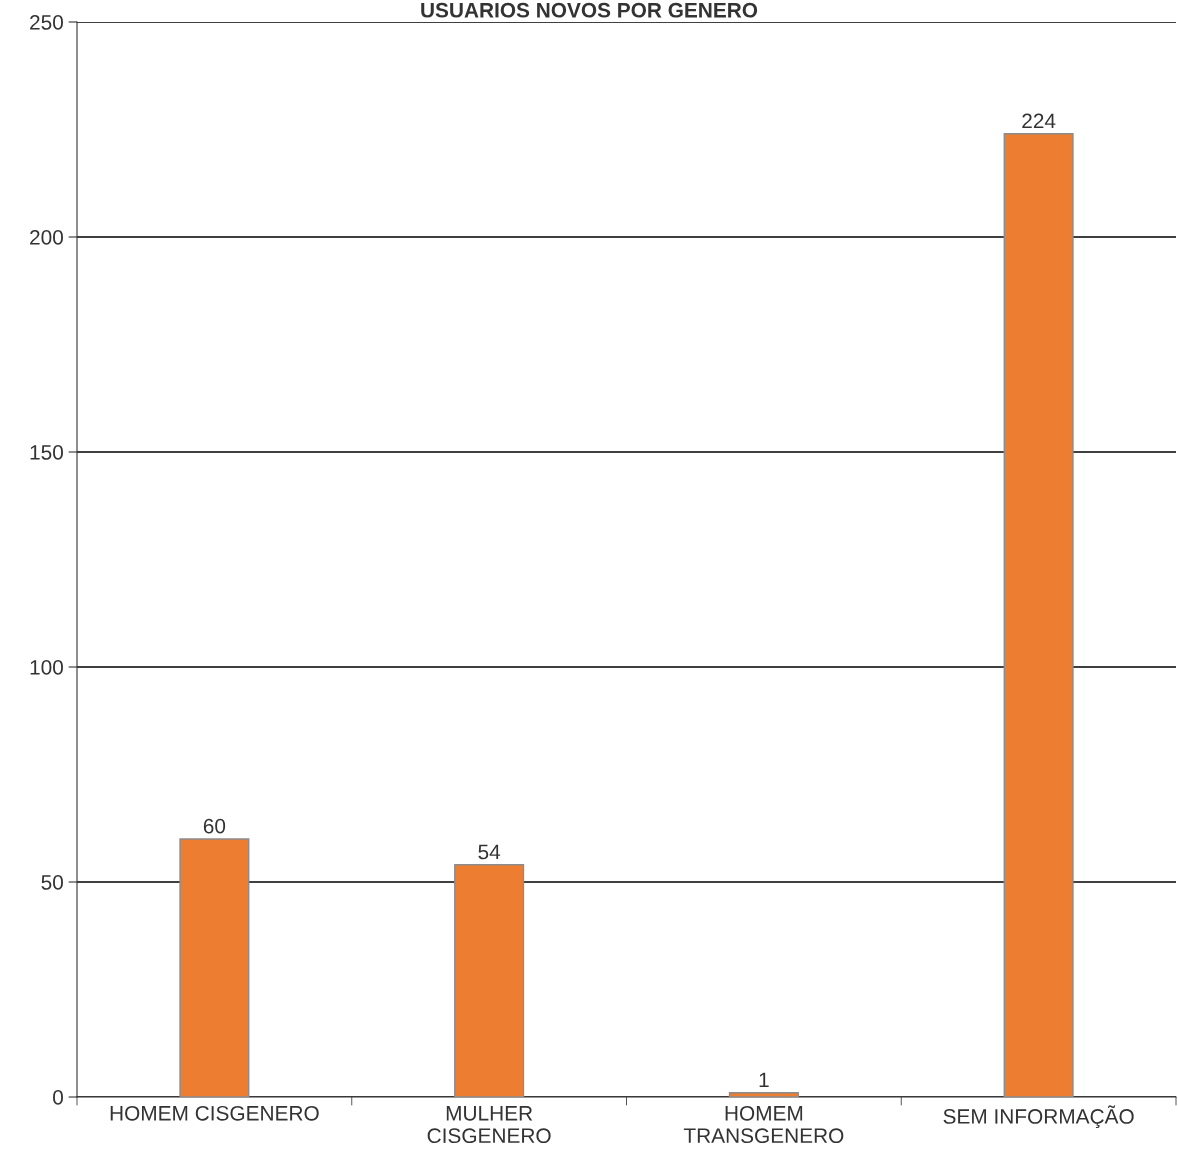 Image resolution: width=1178 pixels, height=1173 pixels. What do you see at coordinates (1039, 121) in the screenshot?
I see `data-label: 224` at bounding box center [1039, 121].